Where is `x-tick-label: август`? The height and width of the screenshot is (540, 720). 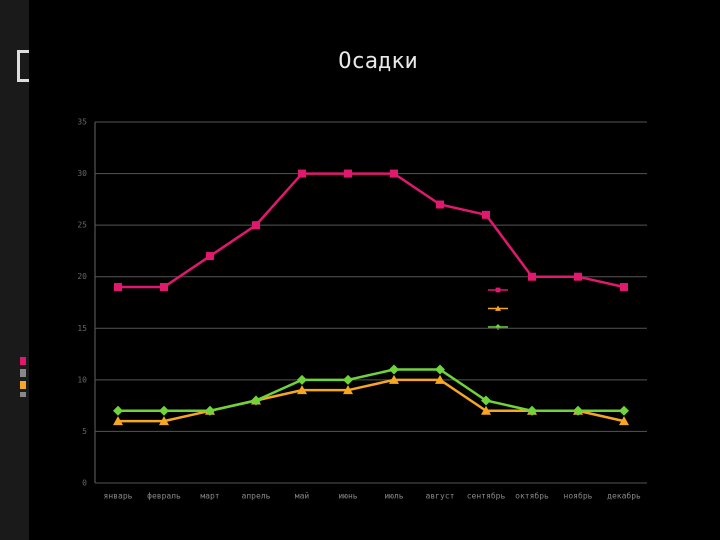
x-tick-label: август is located at coordinates (440, 496).